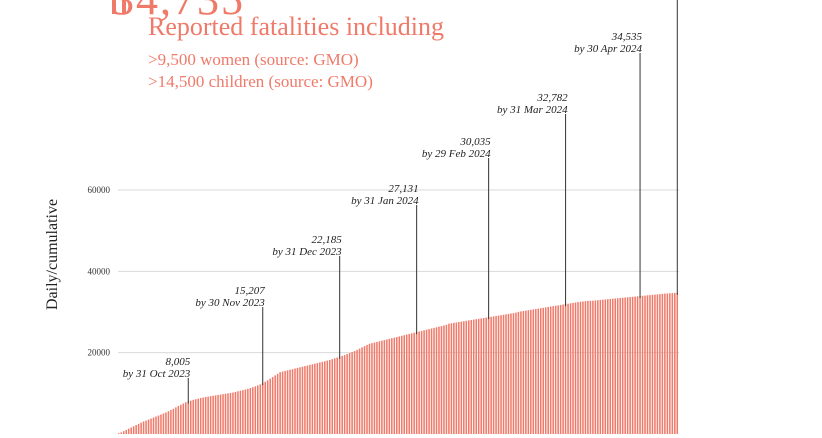  Describe the element at coordinates (296, 26) in the screenshot. I see `chart-subtitle: Reported fatalities including` at that location.